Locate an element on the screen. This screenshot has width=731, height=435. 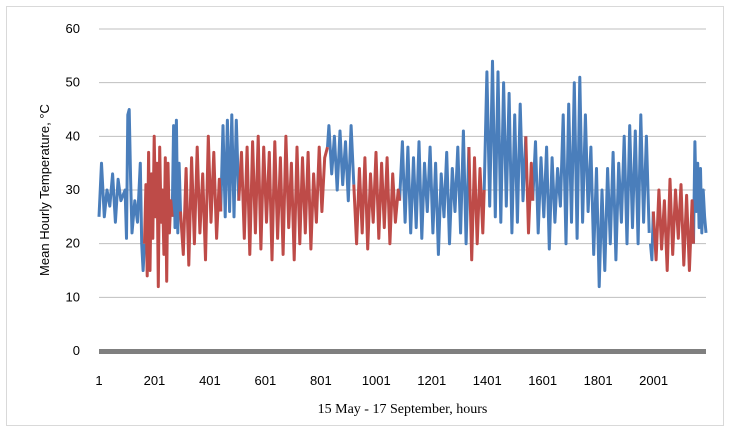
y-tick-label: 20 is located at coordinates (73, 243).